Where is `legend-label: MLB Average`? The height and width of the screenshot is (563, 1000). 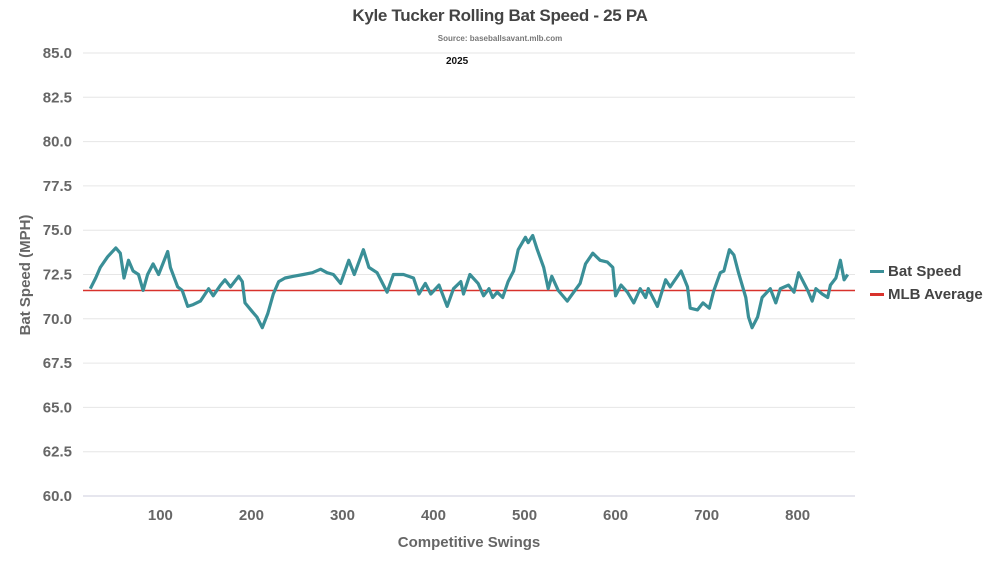
legend-label: MLB Average is located at coordinates (935, 294).